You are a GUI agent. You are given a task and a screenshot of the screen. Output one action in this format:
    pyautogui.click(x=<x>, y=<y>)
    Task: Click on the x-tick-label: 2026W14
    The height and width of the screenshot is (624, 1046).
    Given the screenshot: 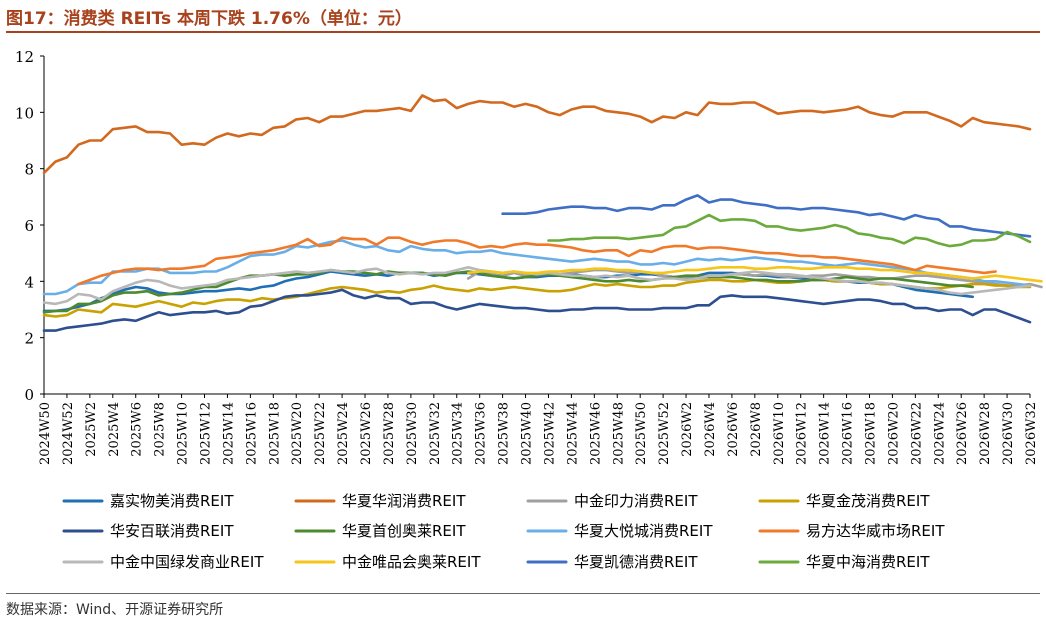 What is the action you would take?
    pyautogui.click(x=825, y=433)
    